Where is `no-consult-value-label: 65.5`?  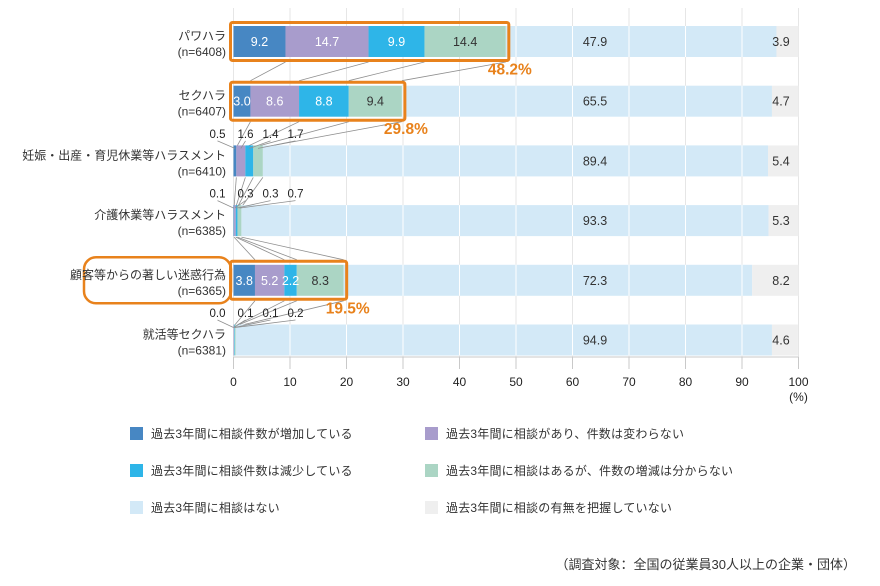 no-consult-value-label: 65.5 is located at coordinates (595, 102).